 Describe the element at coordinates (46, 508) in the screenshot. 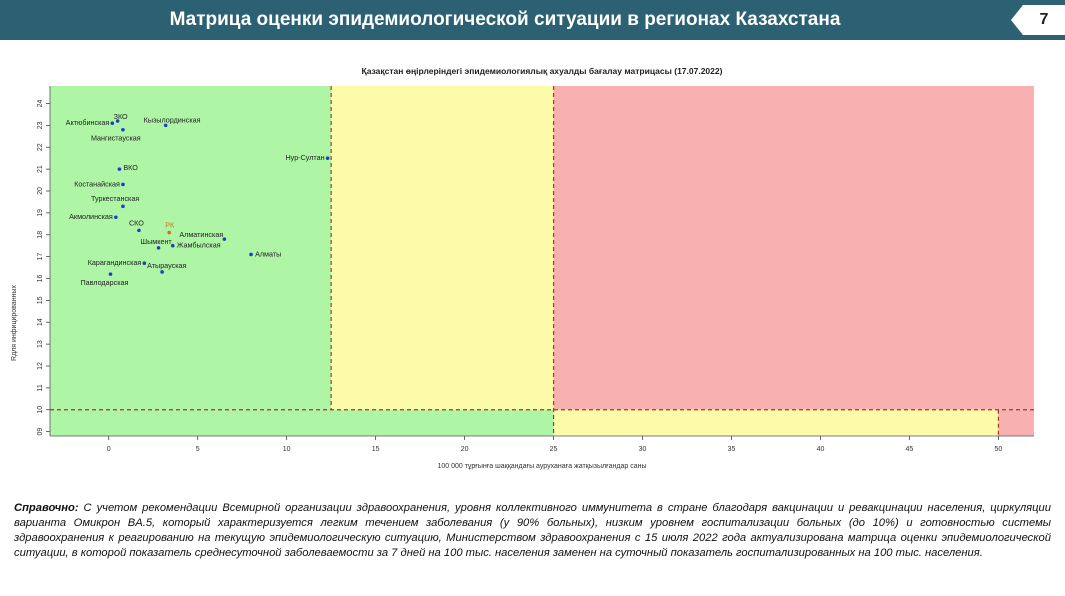

I see `note-label: Справочно:` at that location.